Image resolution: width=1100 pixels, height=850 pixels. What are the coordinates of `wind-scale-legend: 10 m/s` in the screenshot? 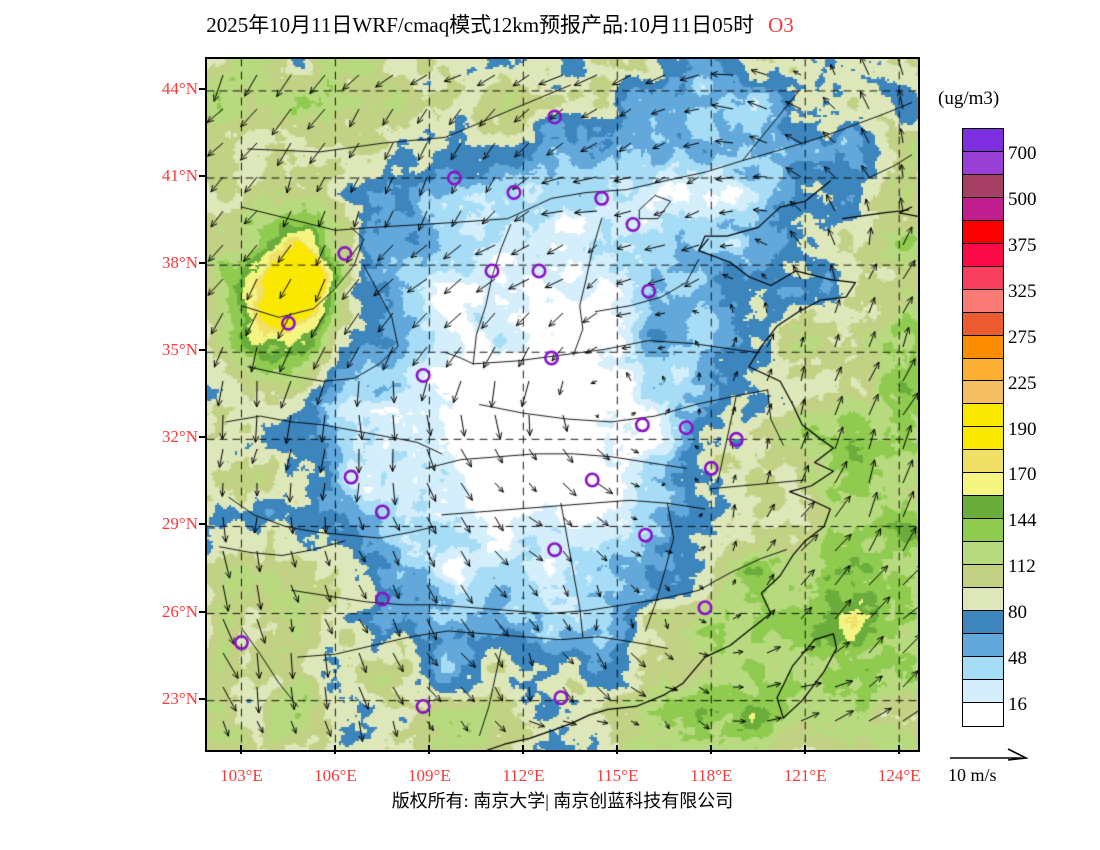 It's located at (1018, 770).